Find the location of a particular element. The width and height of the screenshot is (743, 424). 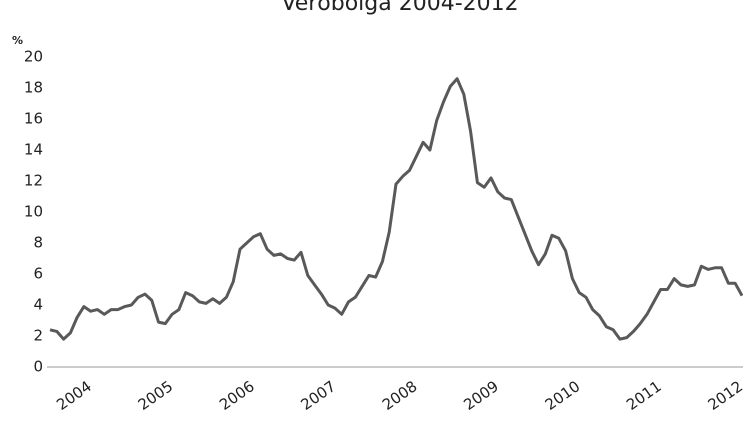

y-tick-label: 10 is located at coordinates (33, 212).